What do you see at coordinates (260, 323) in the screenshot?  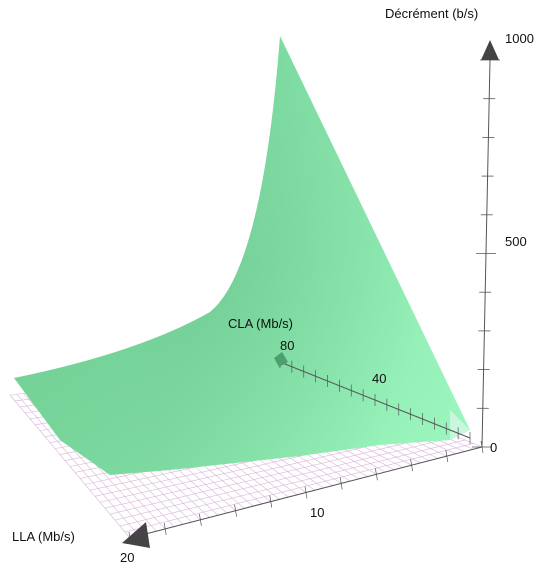 I see `y-axis-label: CLA (Mb/s)` at bounding box center [260, 323].